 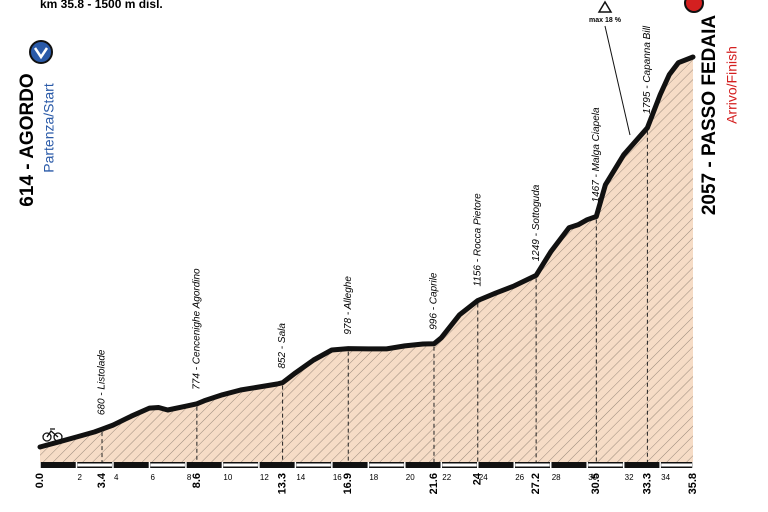 I want to click on waypoint-label: 1467 - Malga Ciapela, so click(x=596, y=154).